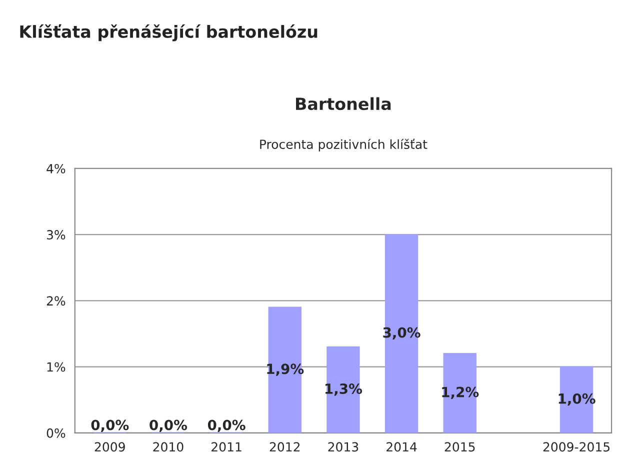  What do you see at coordinates (56, 169) in the screenshot?
I see `y-tick-label: 4%` at bounding box center [56, 169].